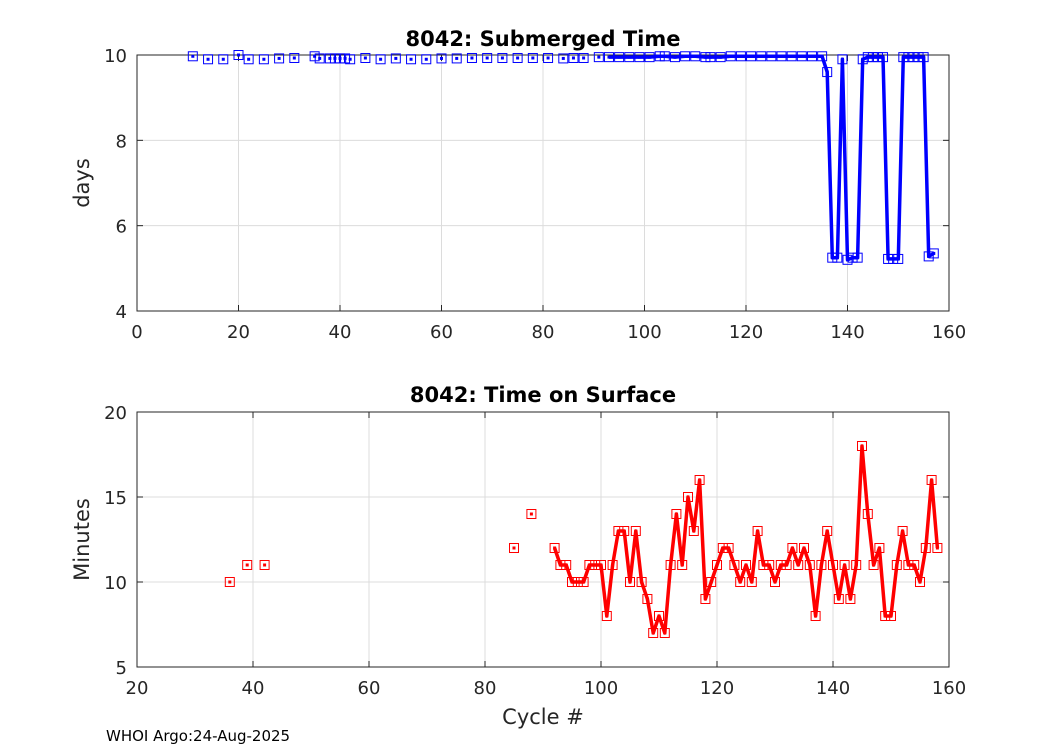  Describe the element at coordinates (115, 413) in the screenshot. I see `y-tick-label: 20` at that location.